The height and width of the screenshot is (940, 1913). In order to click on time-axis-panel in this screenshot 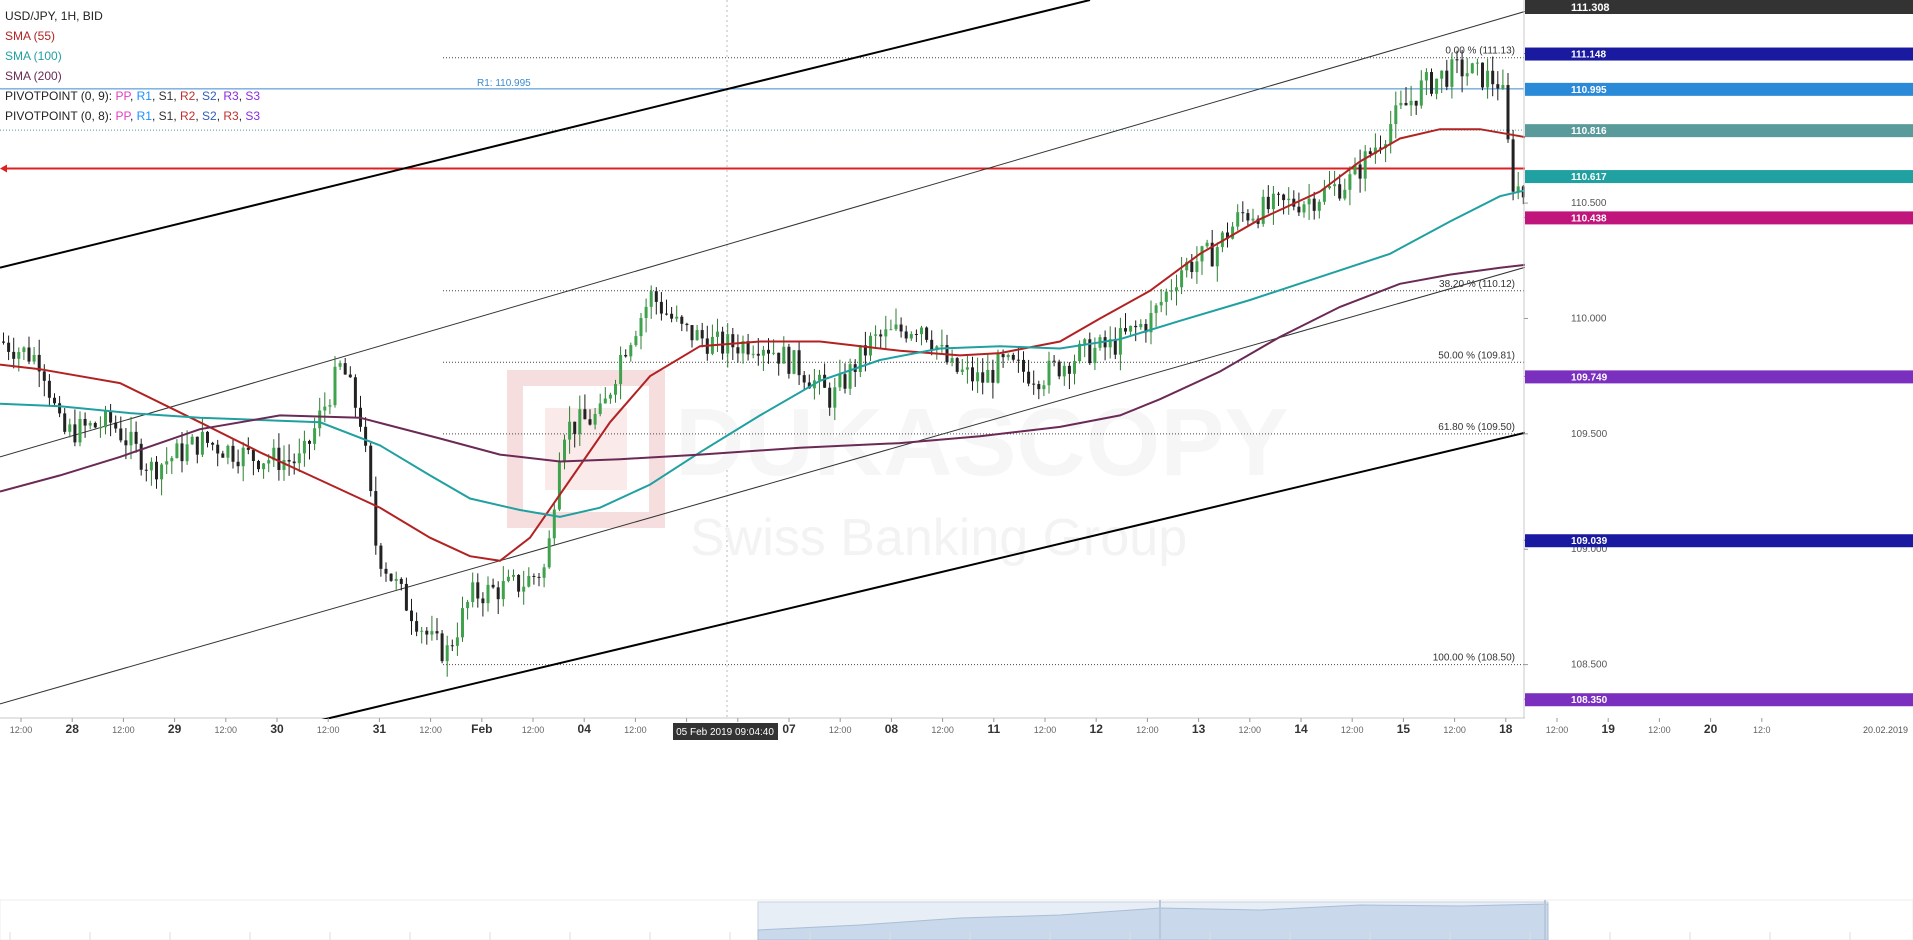, I will do `click(956, 730)`.